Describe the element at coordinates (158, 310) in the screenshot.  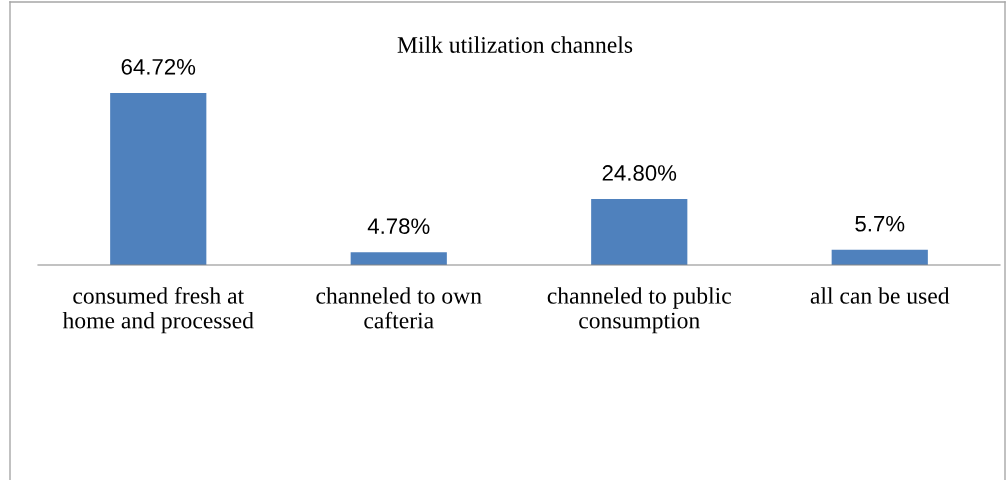
I see `x-tick-label: consumed fresh at home and processed` at that location.